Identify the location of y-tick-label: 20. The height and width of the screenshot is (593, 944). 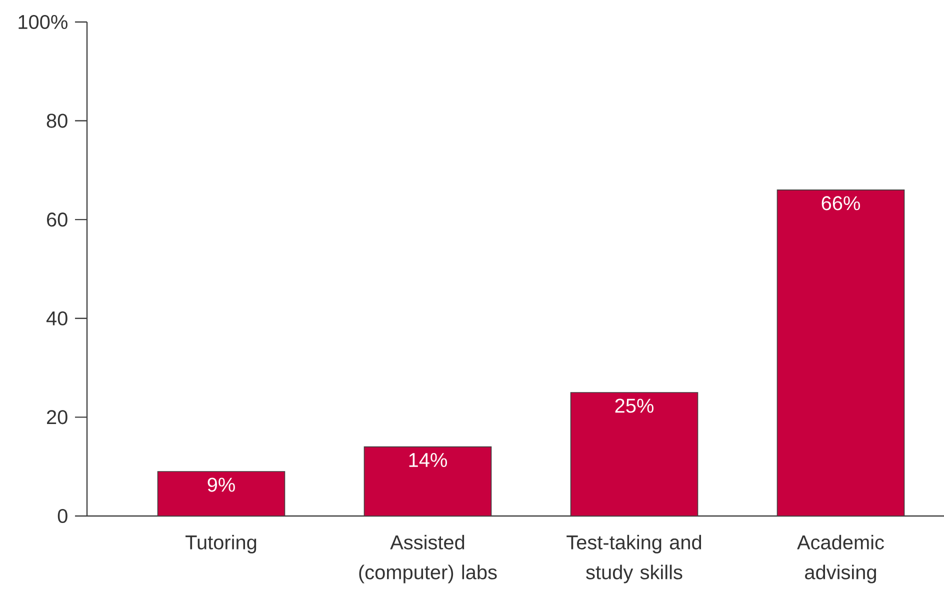
(57, 417).